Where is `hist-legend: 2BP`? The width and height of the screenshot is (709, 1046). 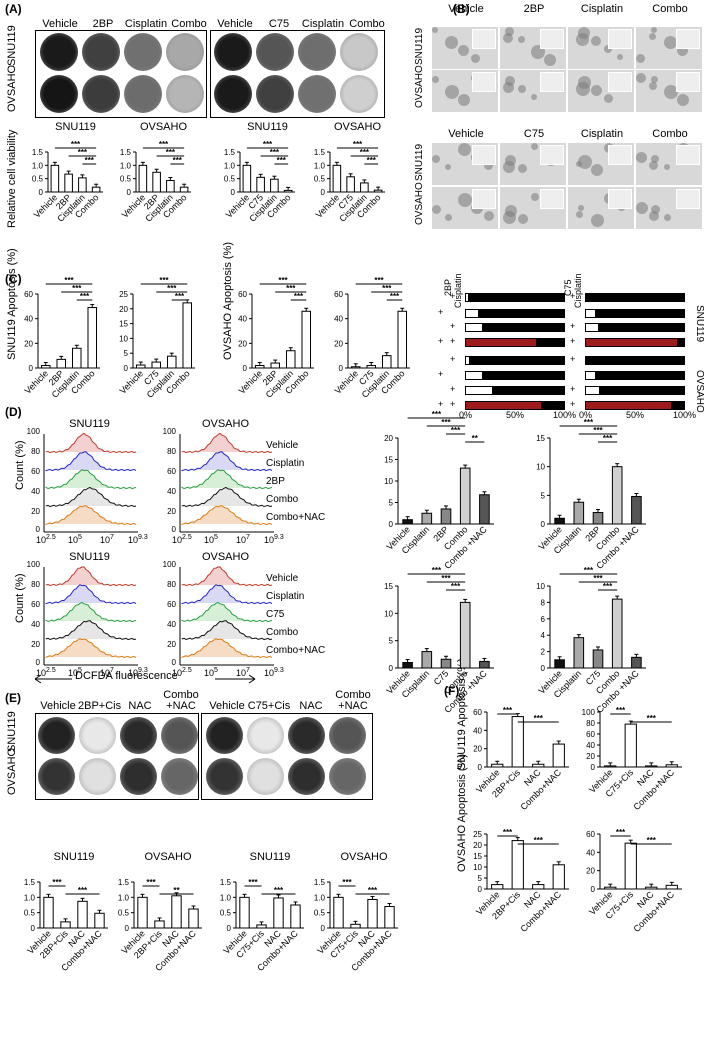
hist-legend: 2BP is located at coordinates (275, 481).